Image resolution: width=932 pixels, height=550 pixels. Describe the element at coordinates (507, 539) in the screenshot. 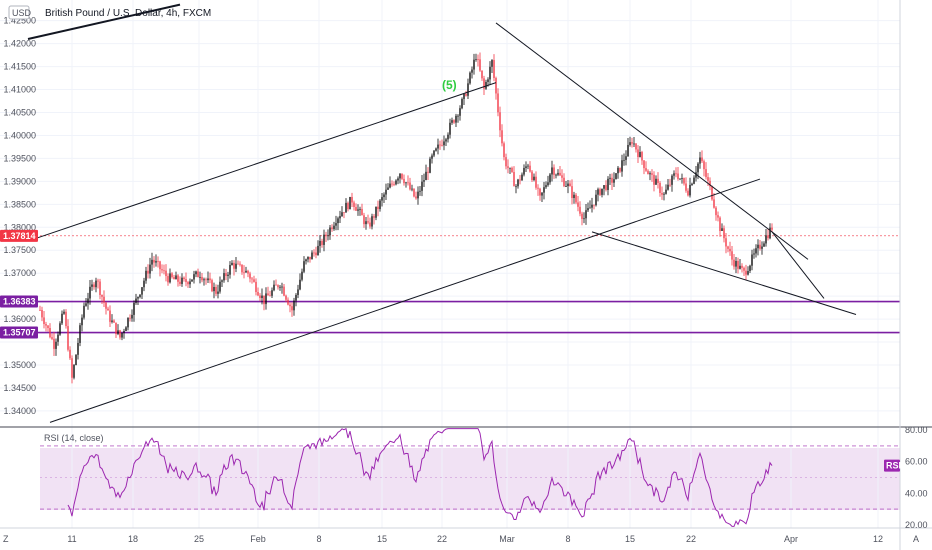

I see `time-tick-label: Mar` at that location.